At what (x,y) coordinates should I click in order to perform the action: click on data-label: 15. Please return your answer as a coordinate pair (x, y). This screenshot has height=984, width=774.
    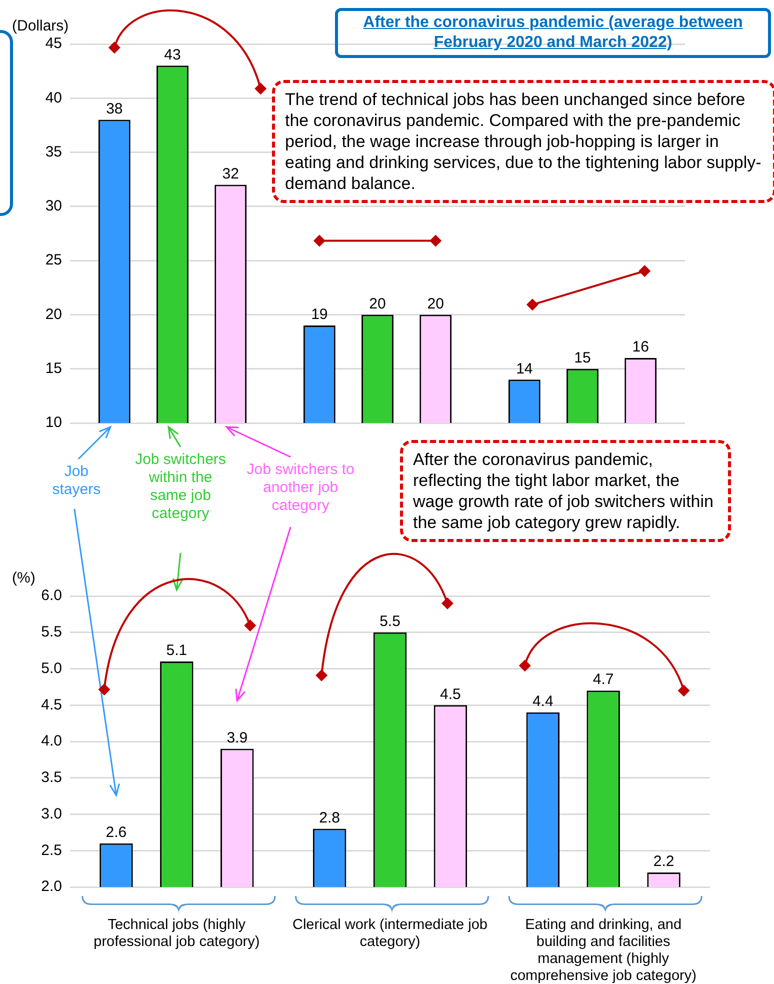
    Looking at the image, I should click on (582, 358).